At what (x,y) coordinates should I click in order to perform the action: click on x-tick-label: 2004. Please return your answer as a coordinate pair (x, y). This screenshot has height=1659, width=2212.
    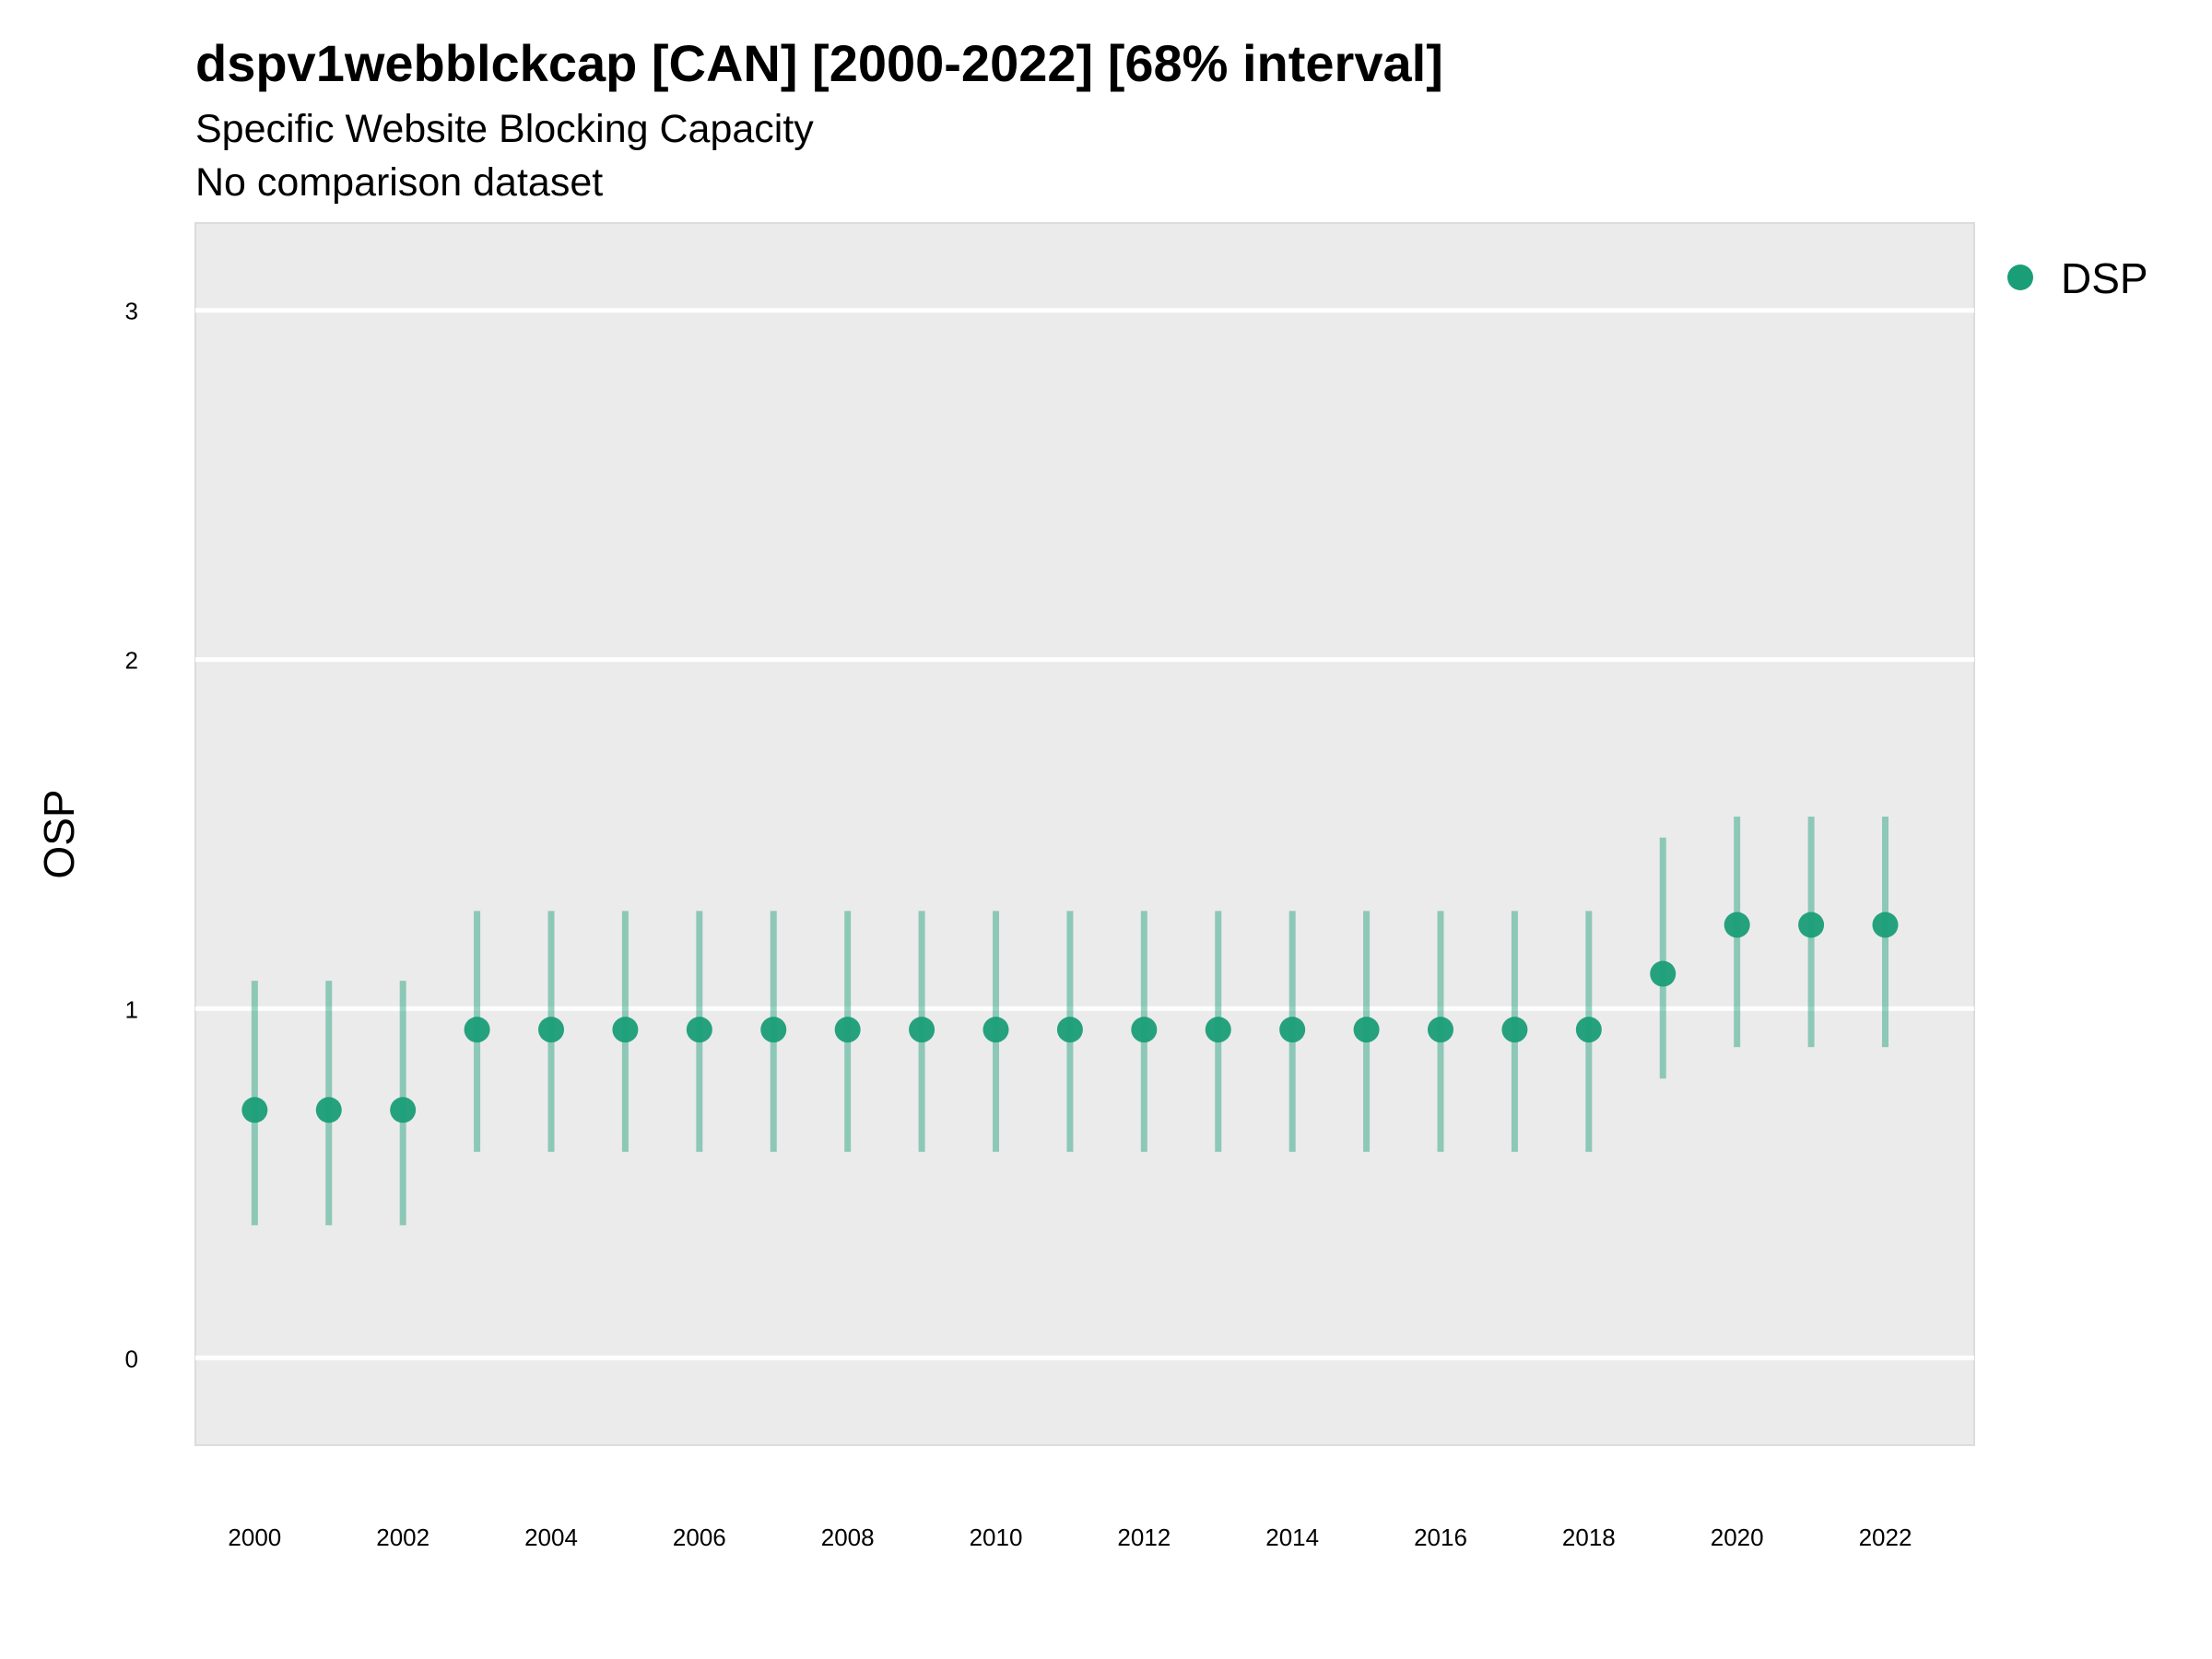
    Looking at the image, I should click on (551, 1537).